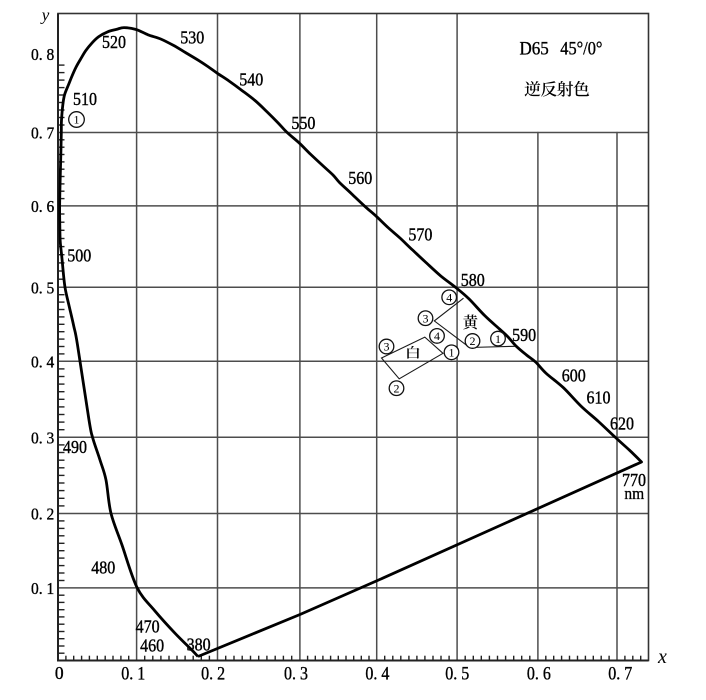 The image size is (706, 700). I want to click on svg-text: 480, so click(103, 567).